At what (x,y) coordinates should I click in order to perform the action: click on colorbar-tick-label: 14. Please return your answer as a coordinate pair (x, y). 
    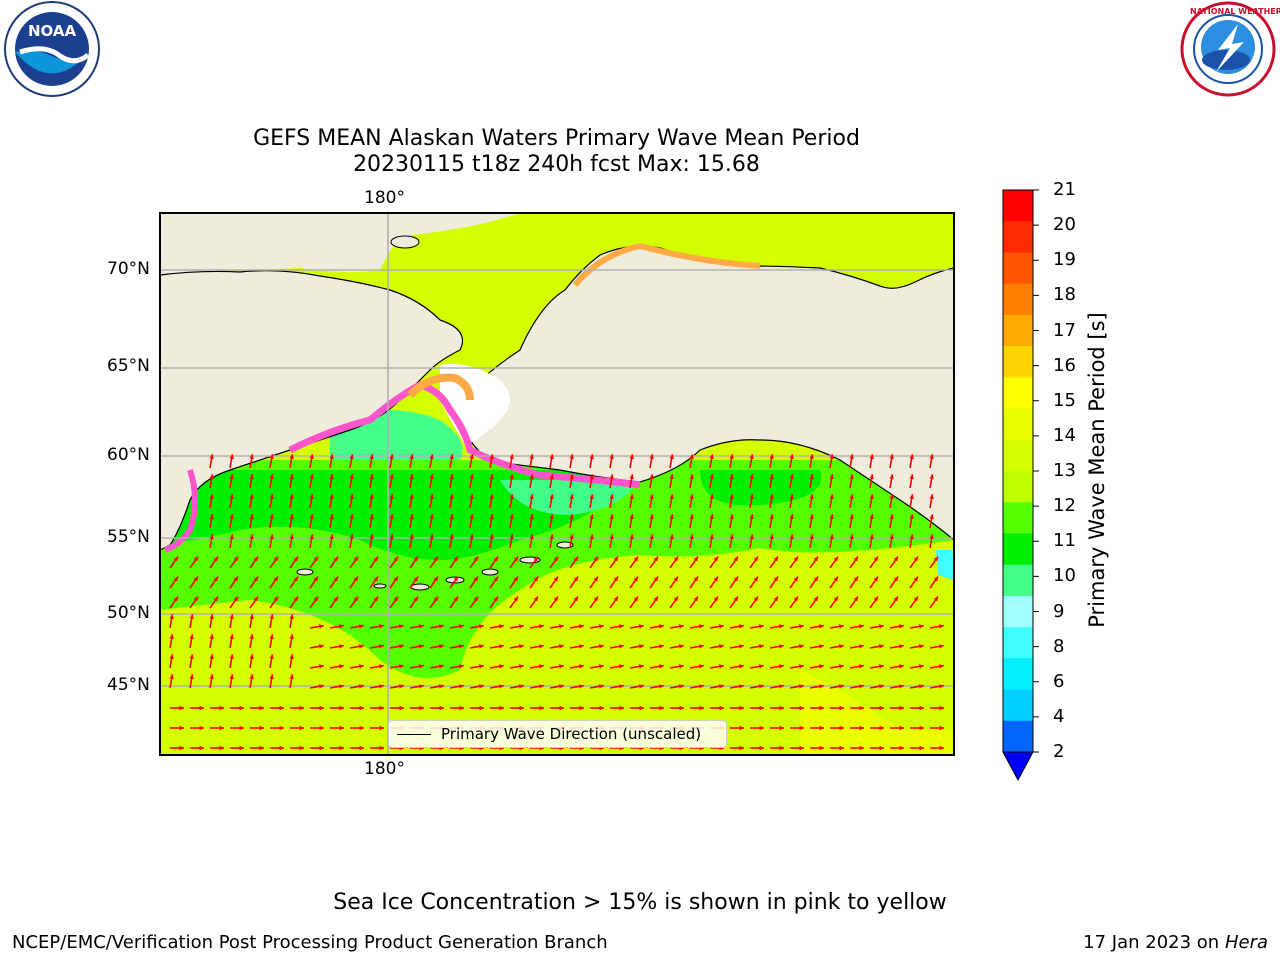
    Looking at the image, I should click on (1064, 435).